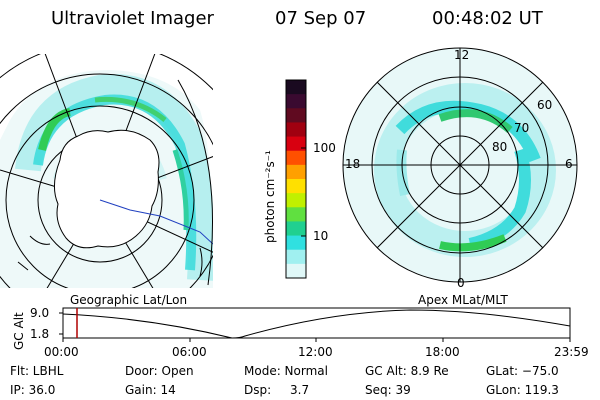  What do you see at coordinates (40, 313) in the screenshot?
I see `altitude-ytick-9: 9.0` at bounding box center [40, 313].